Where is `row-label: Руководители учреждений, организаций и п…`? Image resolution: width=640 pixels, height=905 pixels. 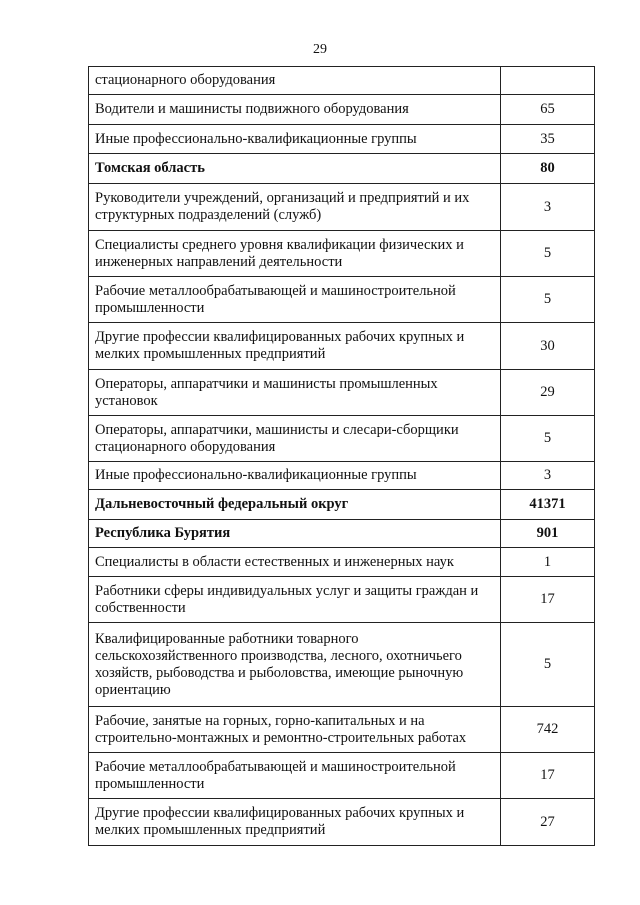 row-label: Руководители учреждений, организаций и п… is located at coordinates (294, 207).